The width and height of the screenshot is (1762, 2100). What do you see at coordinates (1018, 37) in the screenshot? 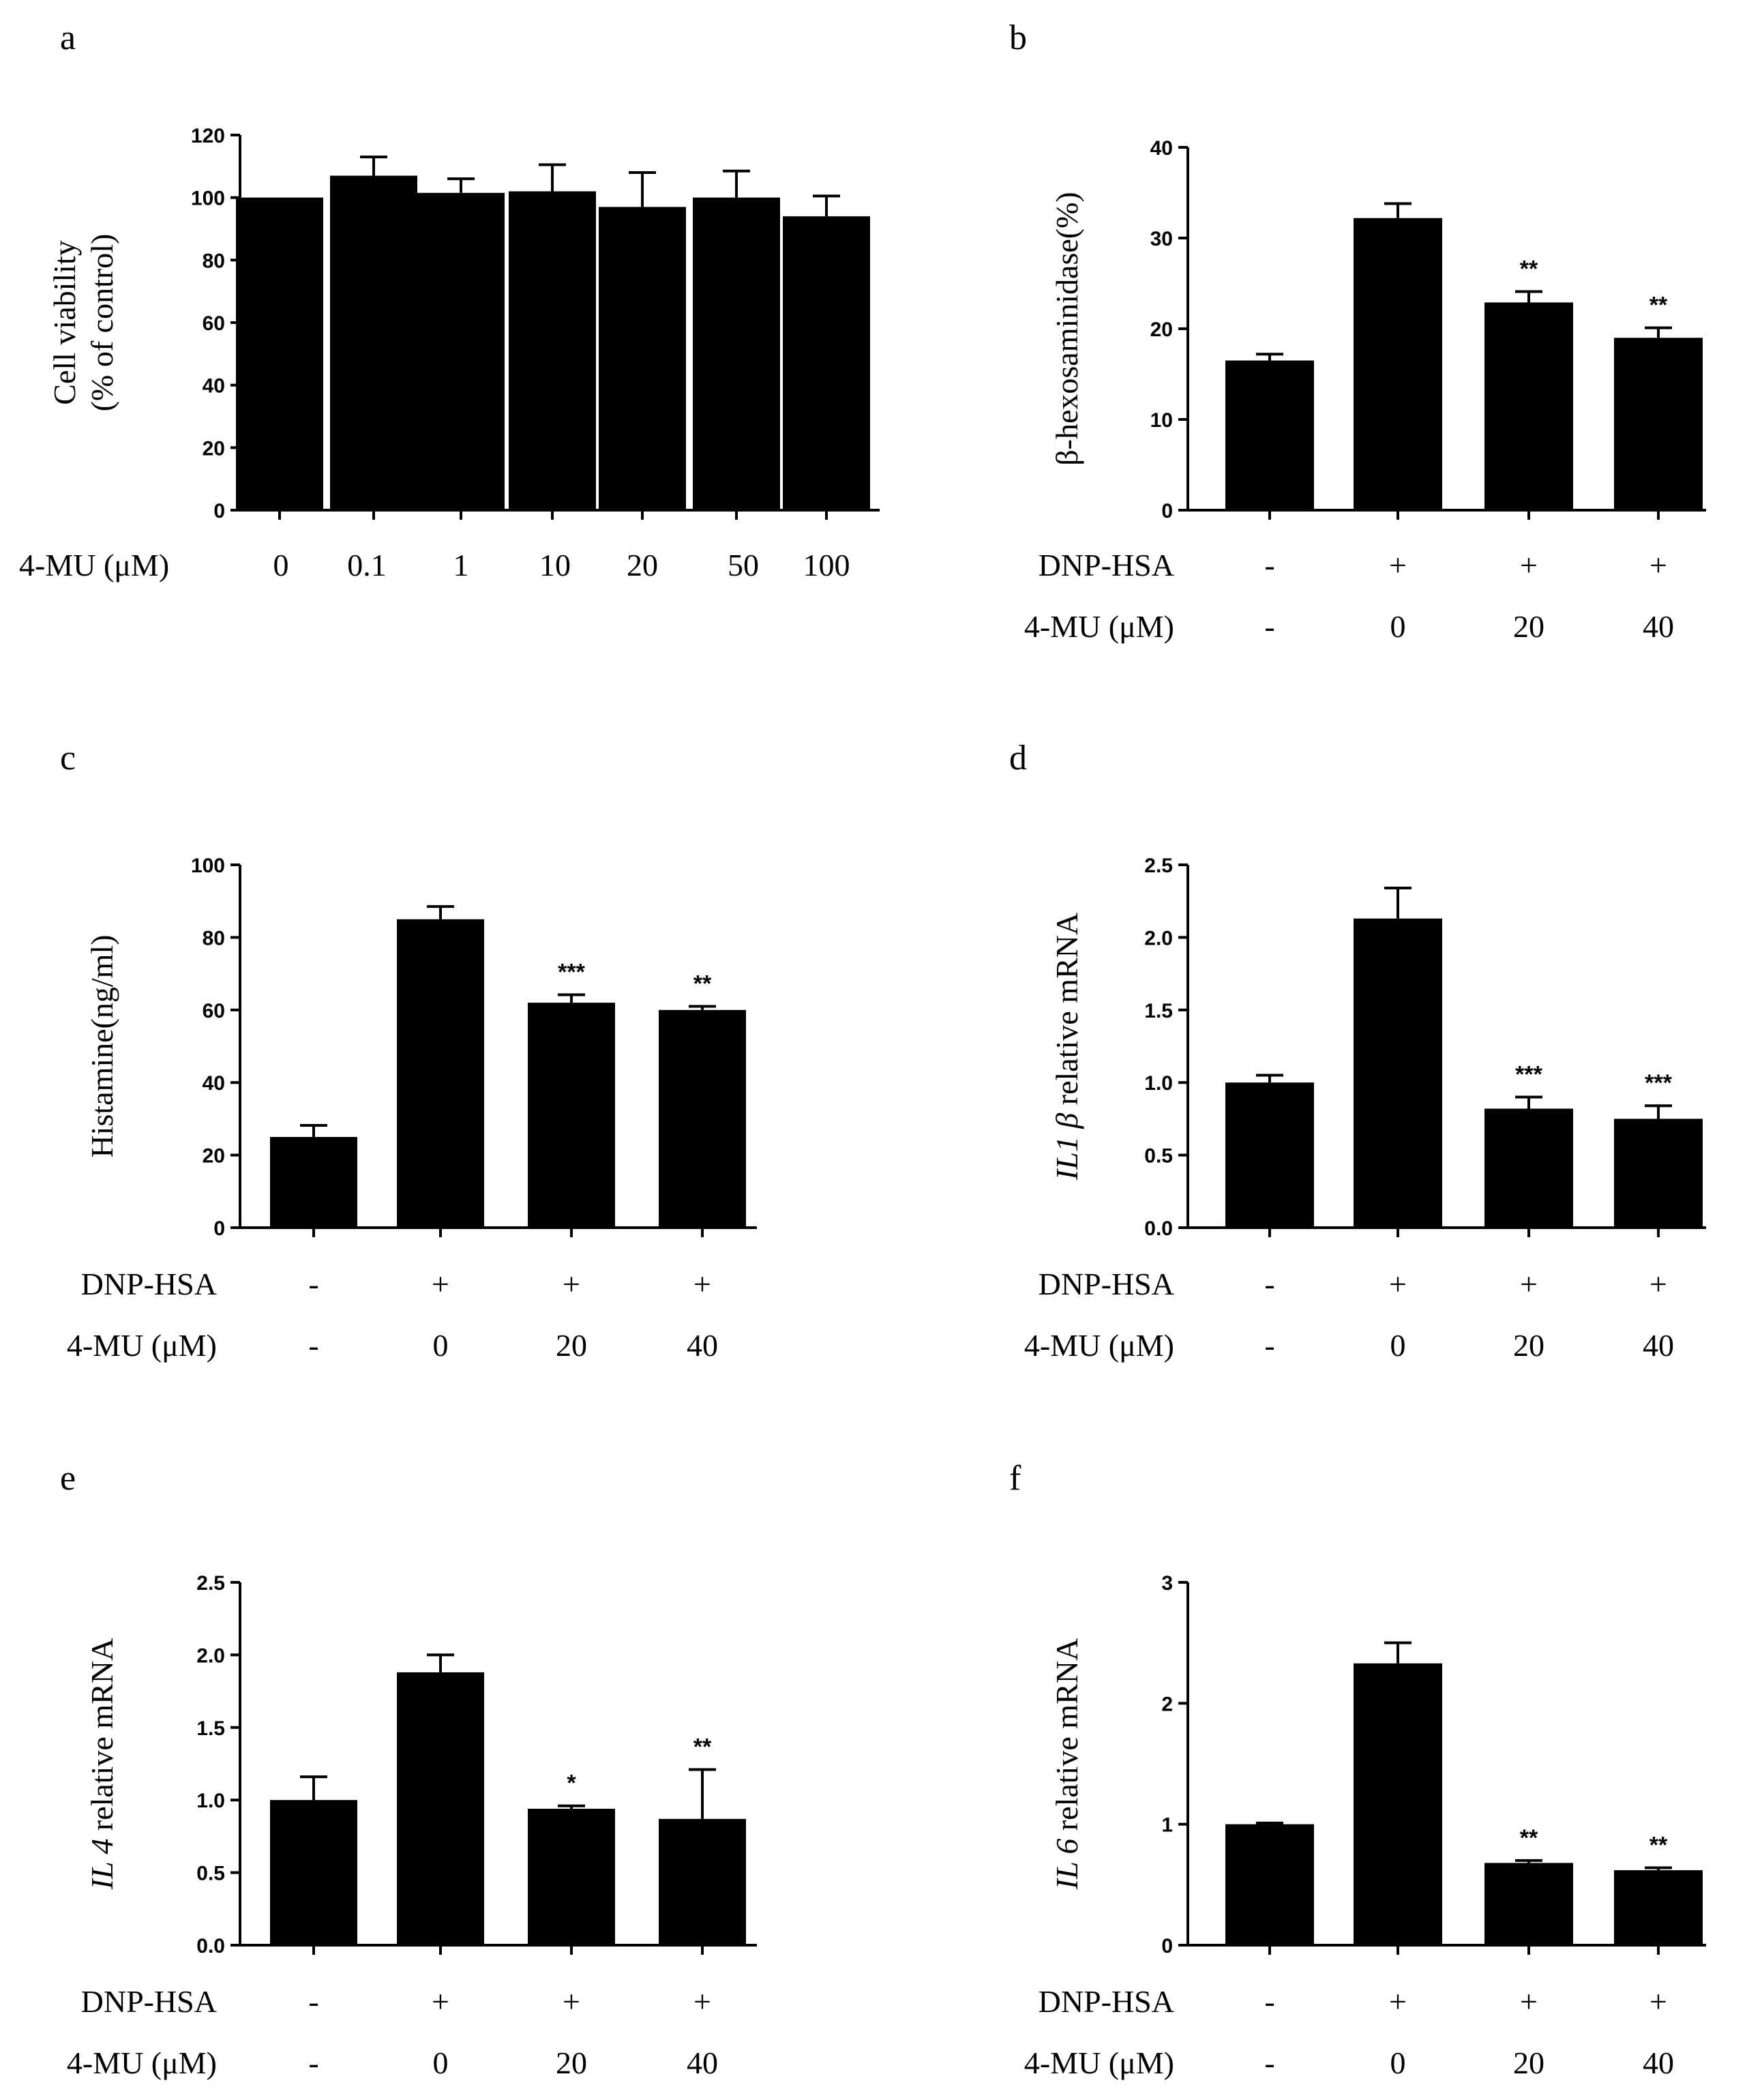
I see `panel-letter: b` at bounding box center [1018, 37].